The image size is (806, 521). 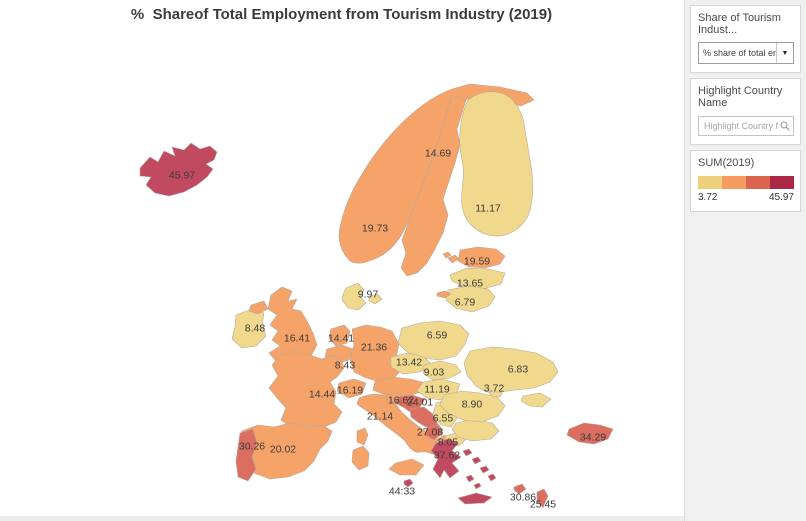 I want to click on country-lithuania, so click(x=470, y=299).